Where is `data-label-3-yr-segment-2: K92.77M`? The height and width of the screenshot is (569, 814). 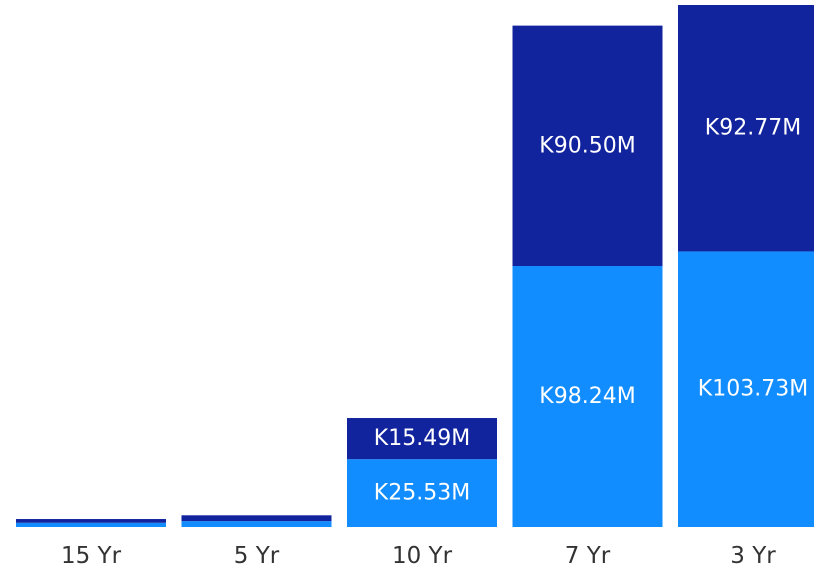 data-label-3-yr-segment-2: K92.77M is located at coordinates (753, 128).